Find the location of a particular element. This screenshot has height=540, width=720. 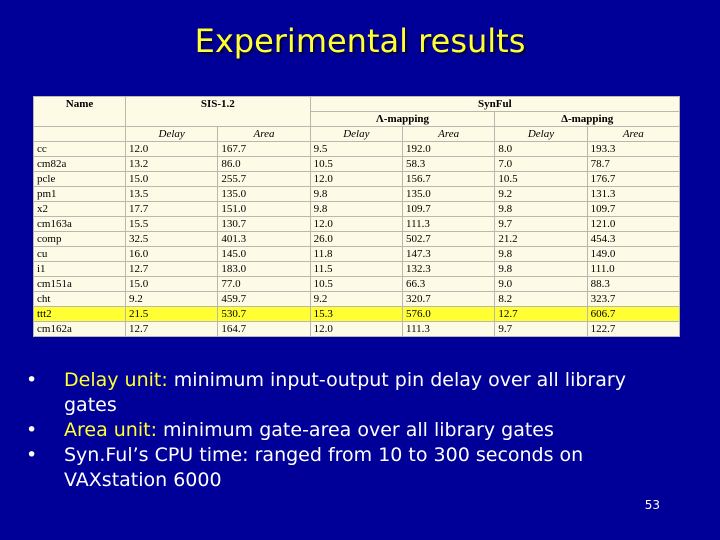

bullet-text: minimum gate-area over all library gates is located at coordinates (355, 430).